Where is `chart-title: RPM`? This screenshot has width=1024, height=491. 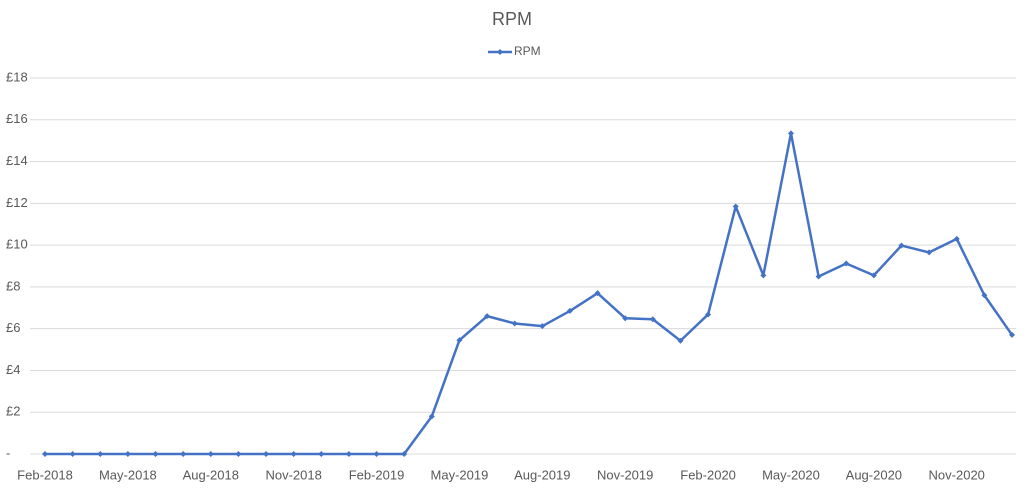 chart-title: RPM is located at coordinates (512, 19).